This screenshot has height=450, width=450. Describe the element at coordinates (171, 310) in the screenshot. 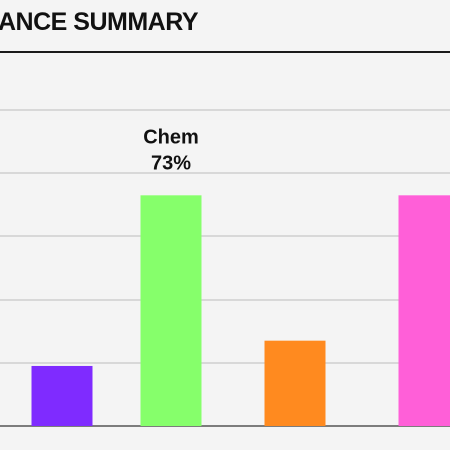

I see `bar-chem` at that location.